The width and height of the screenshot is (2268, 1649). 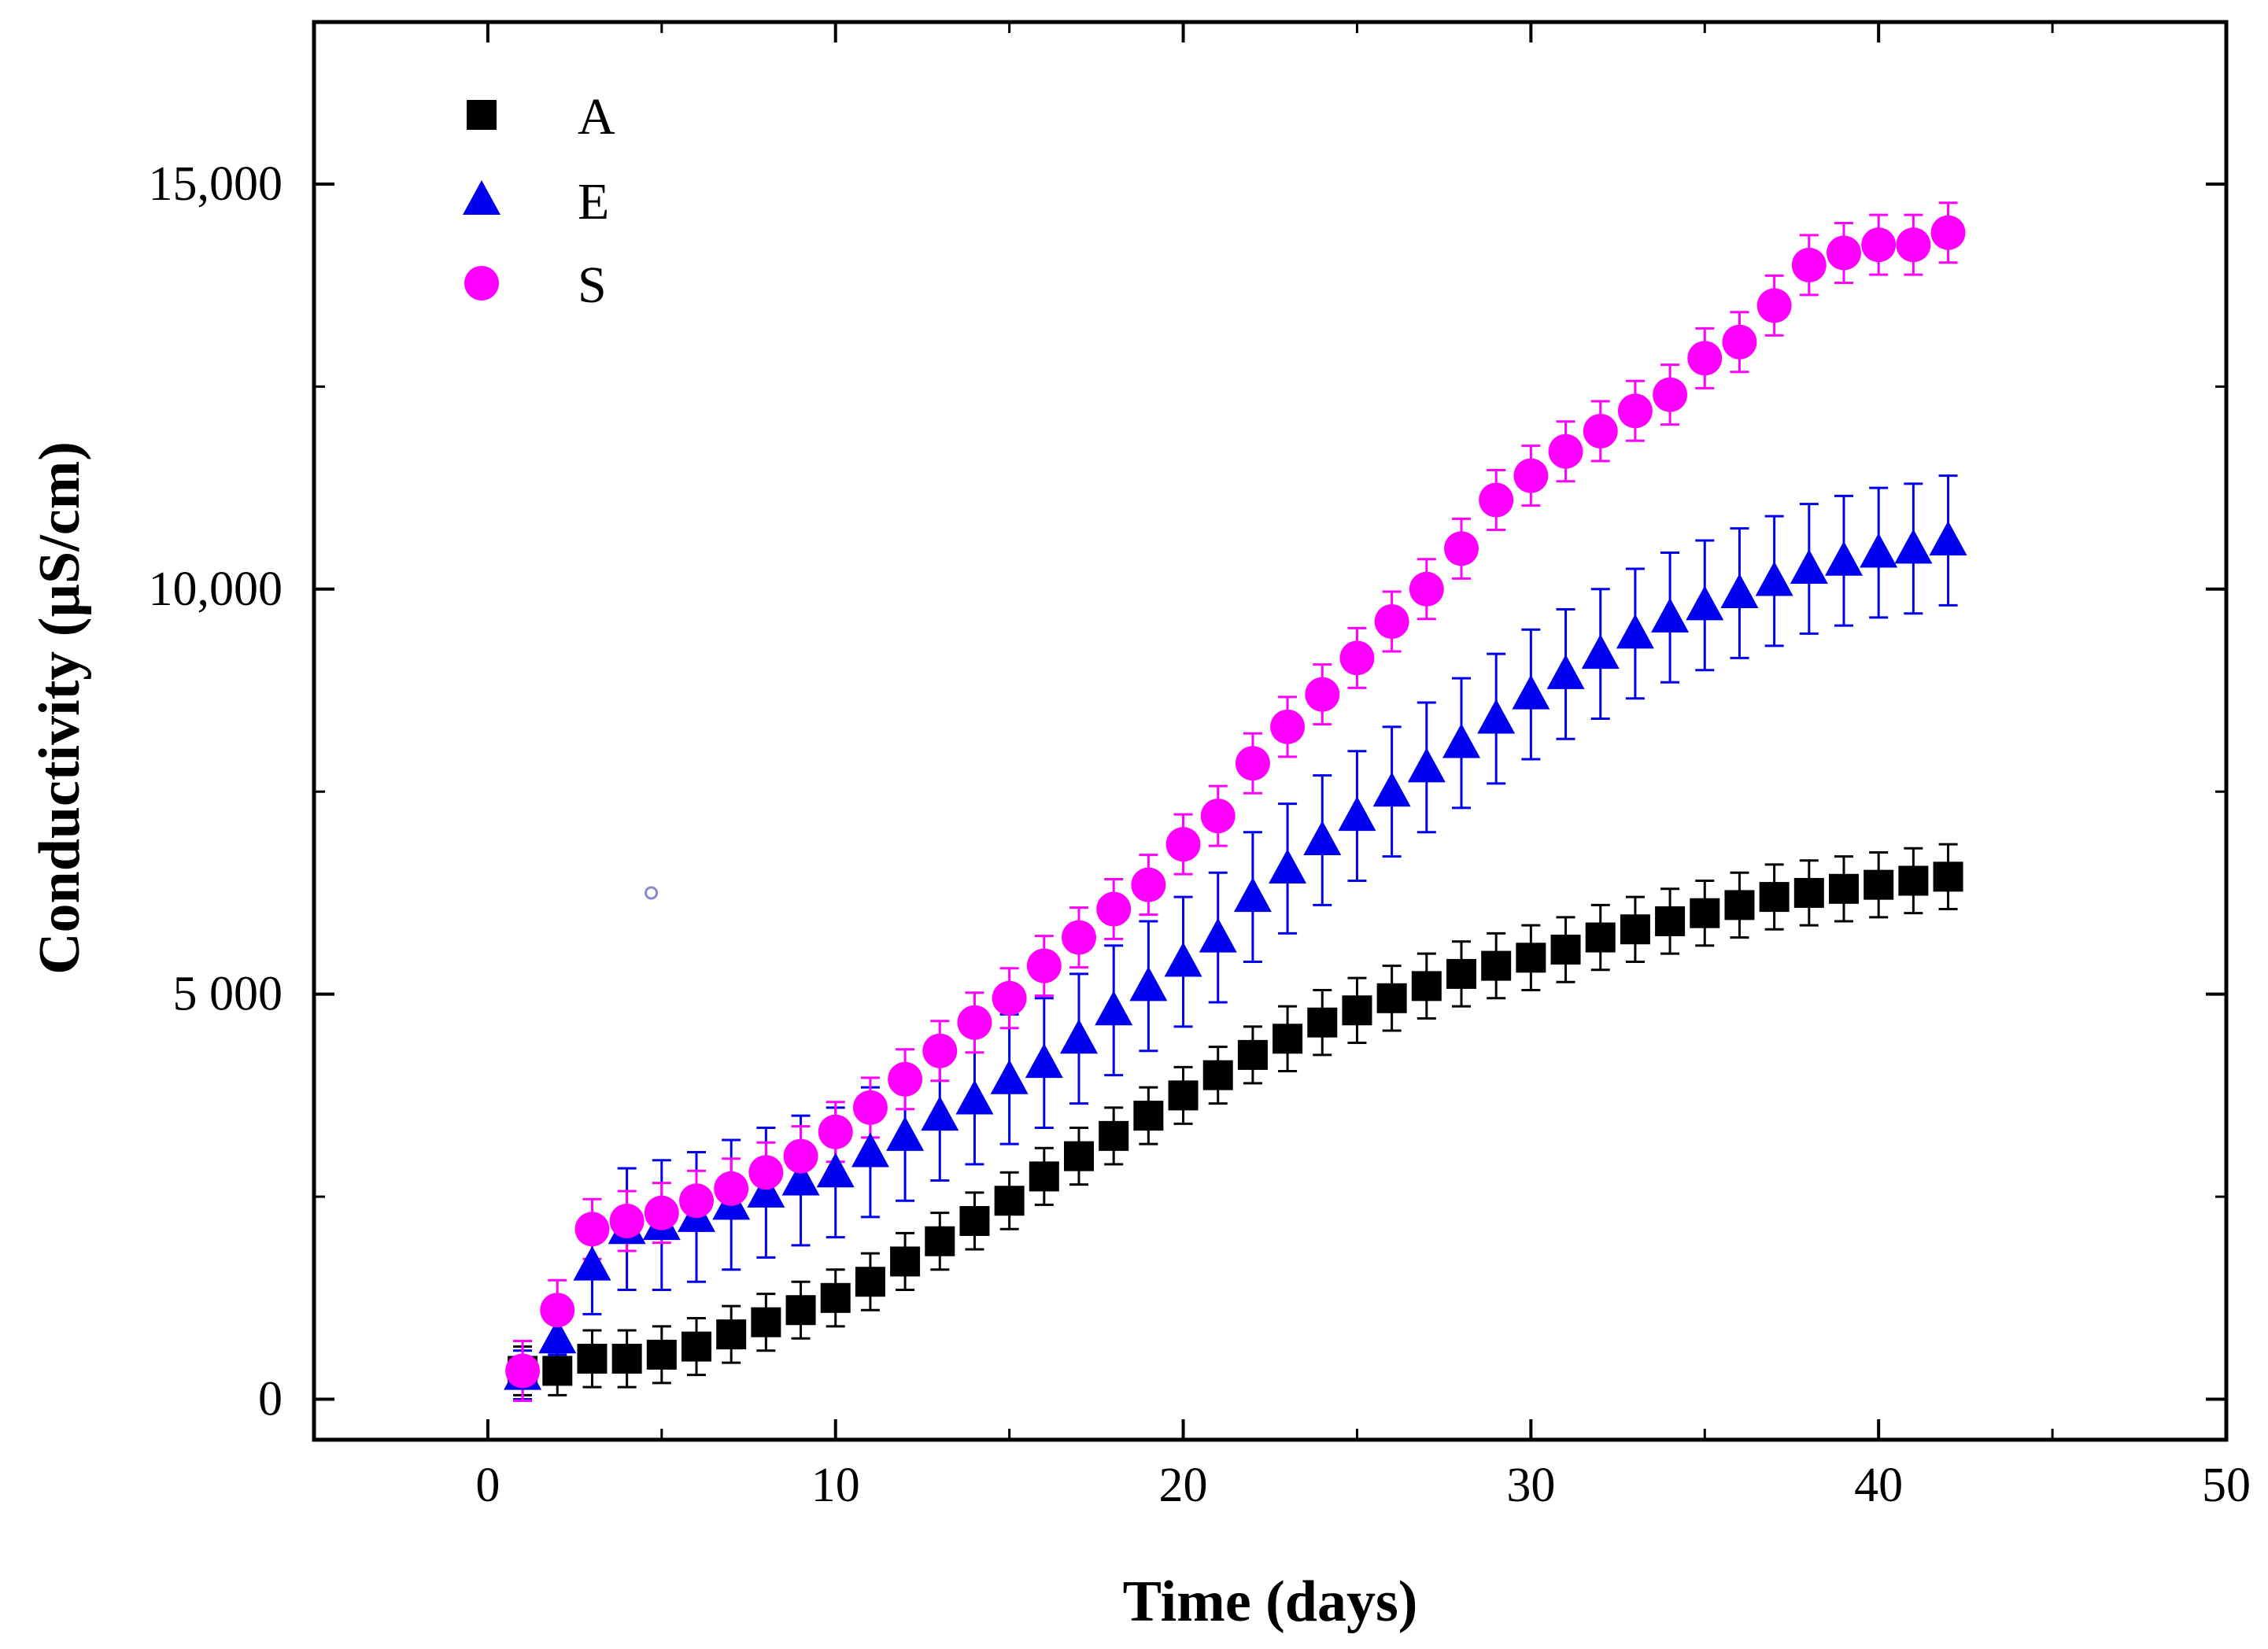 I want to click on legend-label-a: A, so click(x=596, y=117).